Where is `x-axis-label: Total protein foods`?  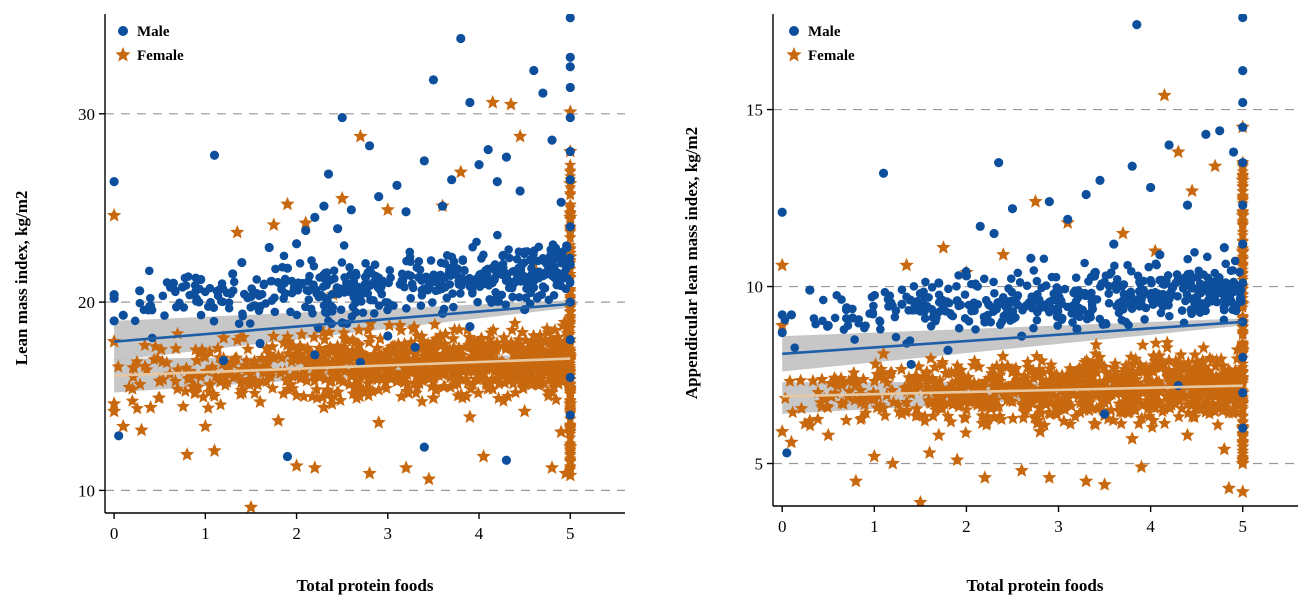
x-axis-label: Total protein foods is located at coordinates (365, 585).